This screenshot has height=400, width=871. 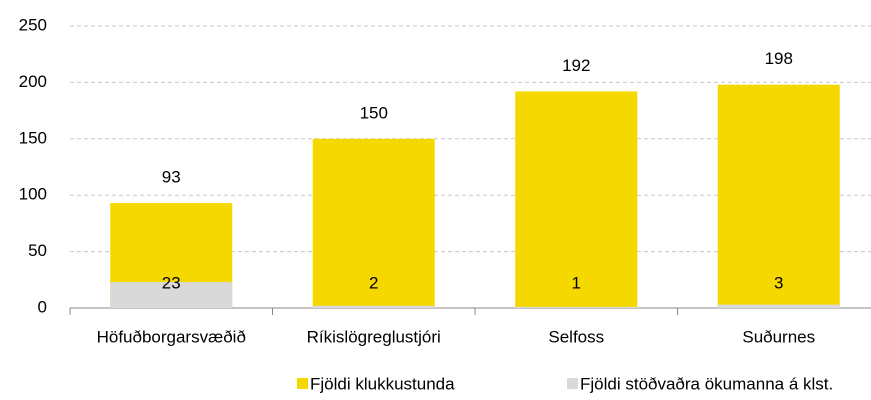 What do you see at coordinates (706, 383) in the screenshot?
I see `legend-label: Fjöldi stöðvaðra ökumanna á klst.` at bounding box center [706, 383].